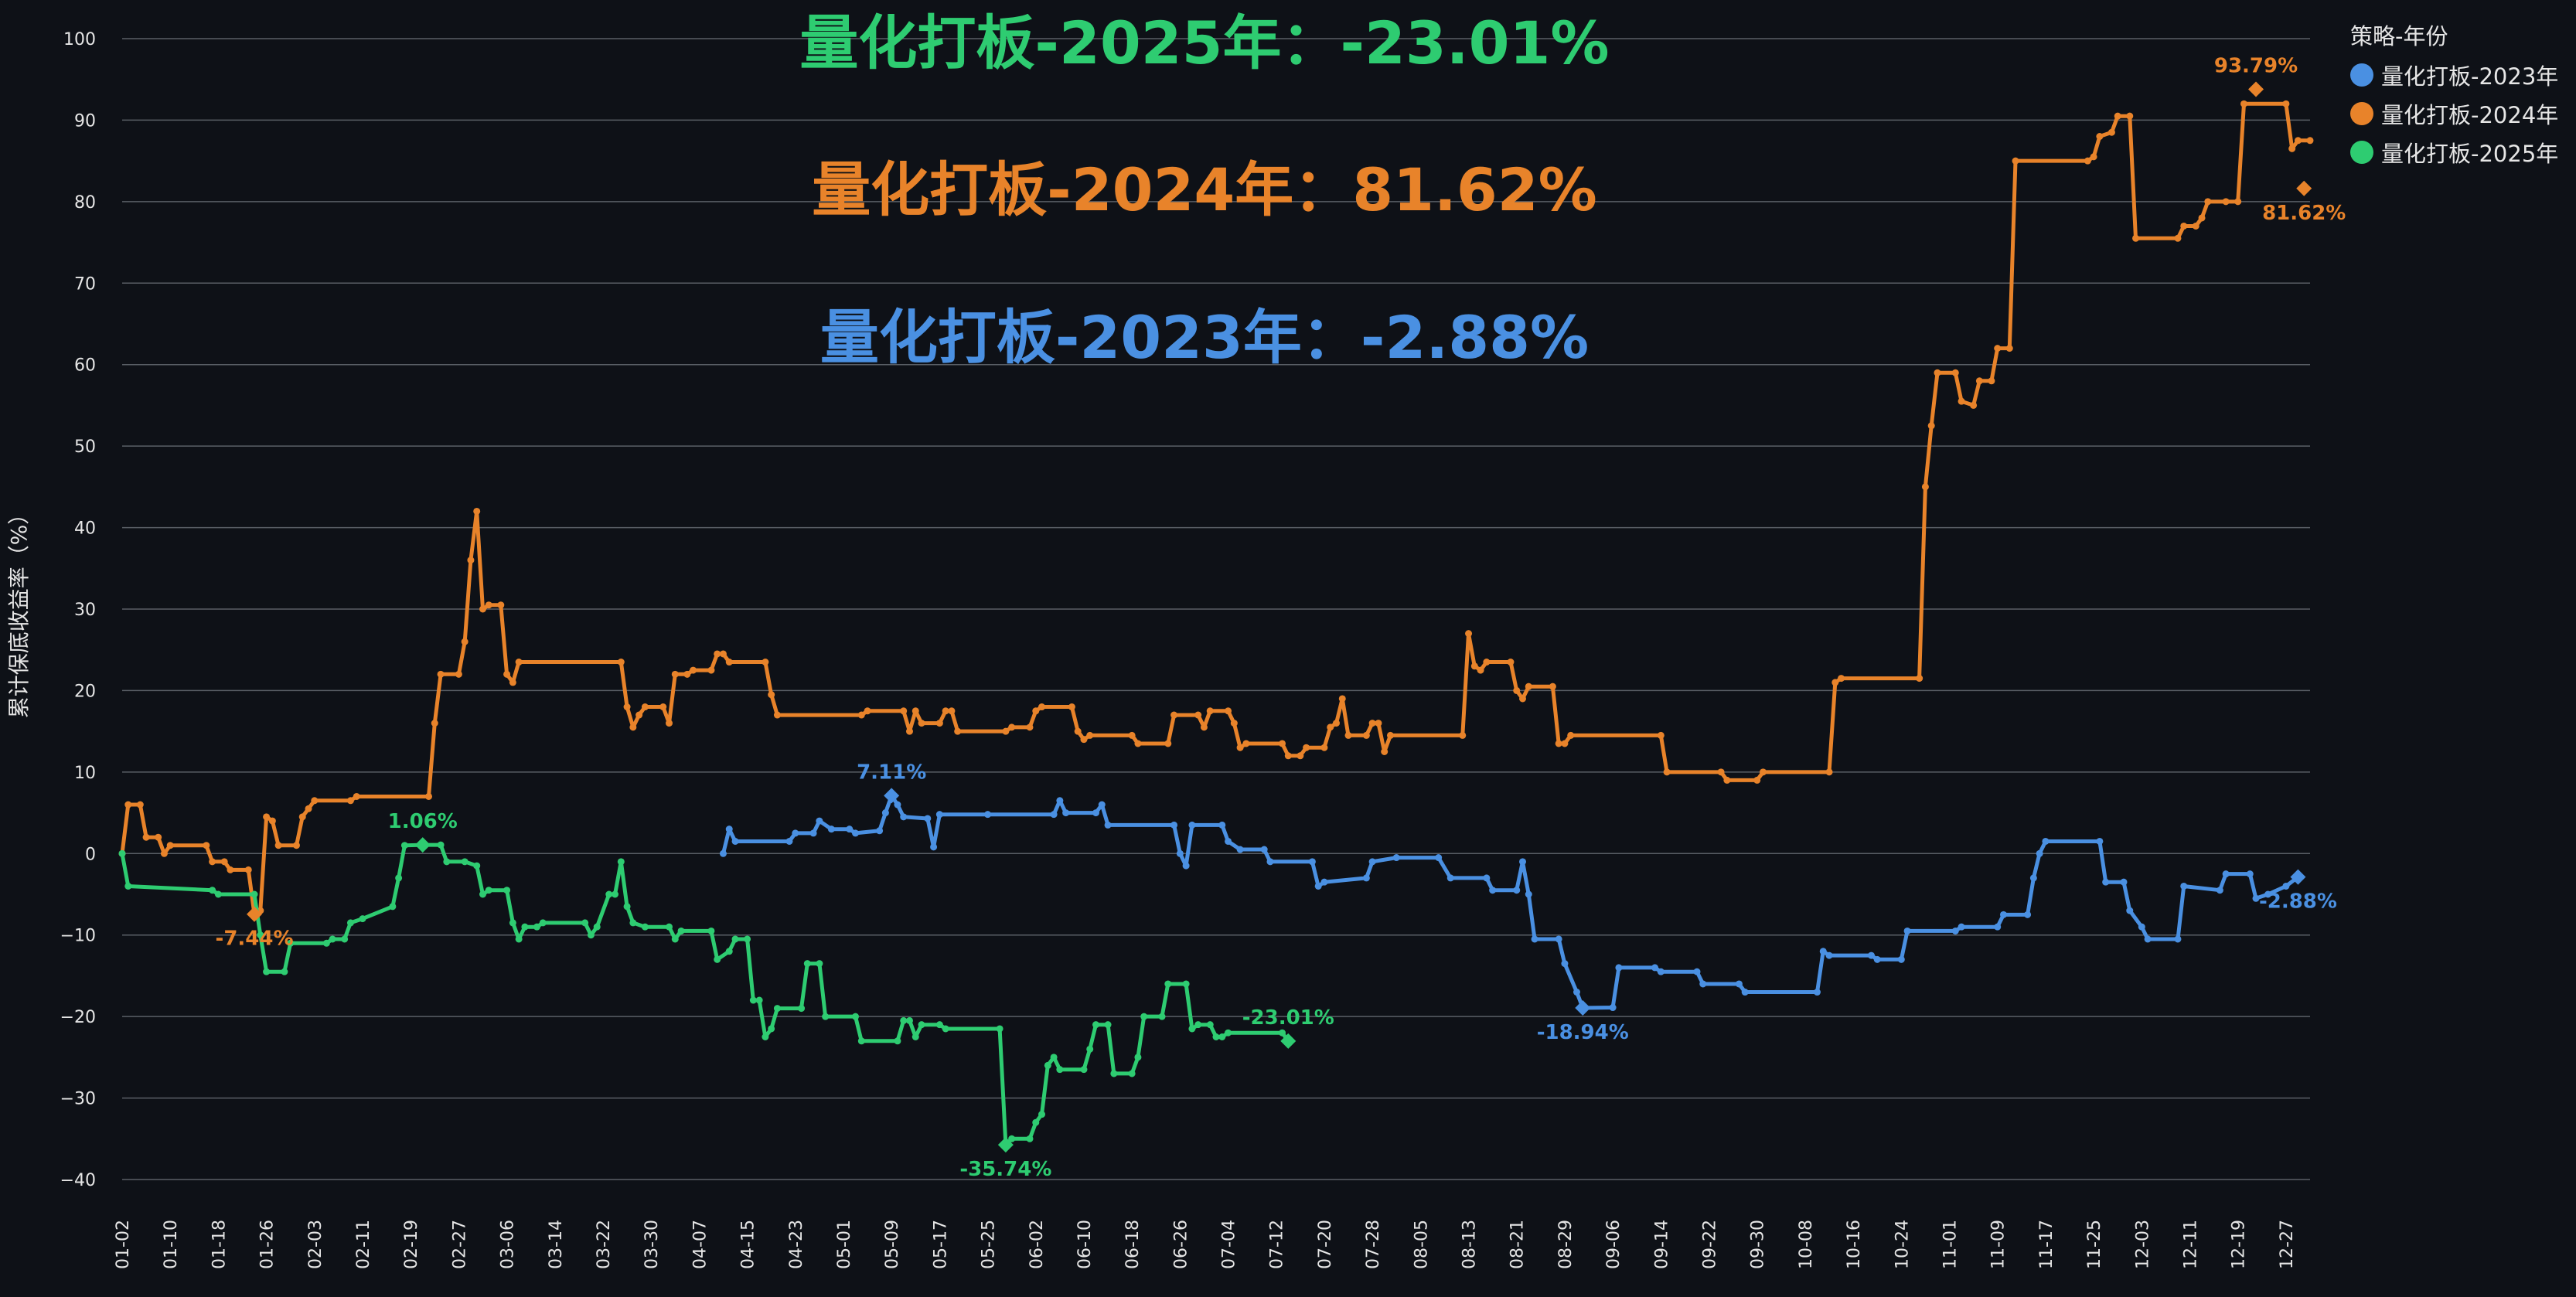 This screenshot has width=2576, height=1297. I want to click on legend-title: 策略-年份, so click(2399, 36).